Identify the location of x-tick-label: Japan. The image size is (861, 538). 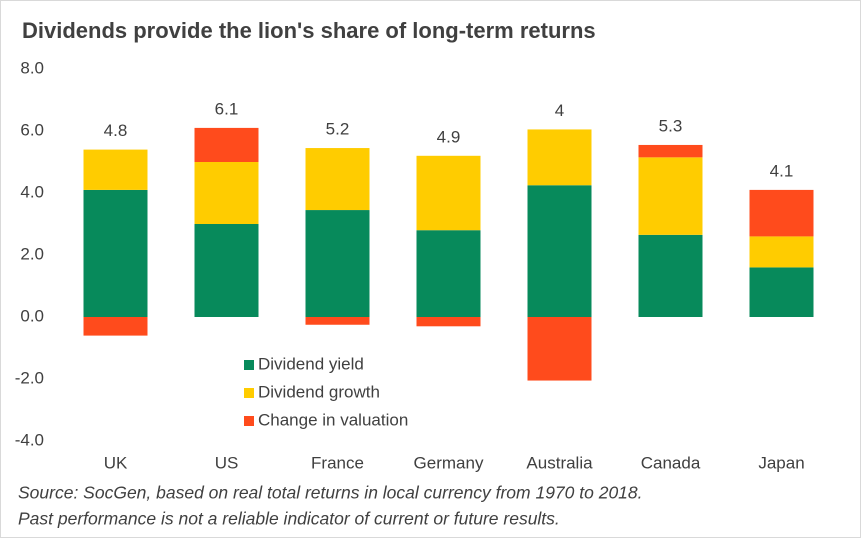
(781, 462).